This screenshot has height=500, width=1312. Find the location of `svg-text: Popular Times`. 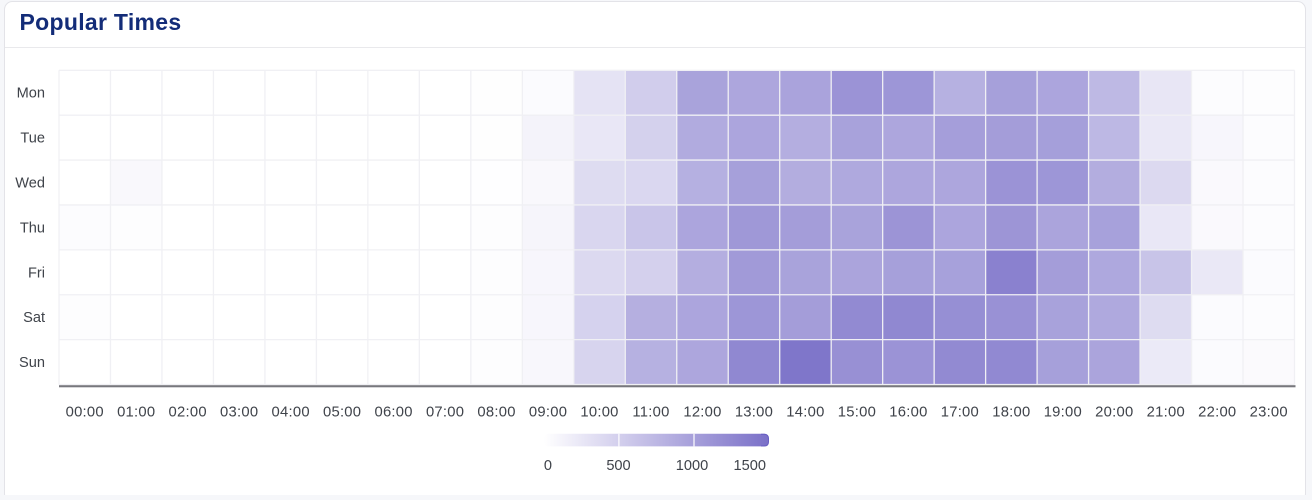

svg-text: Popular Times is located at coordinates (101, 22).